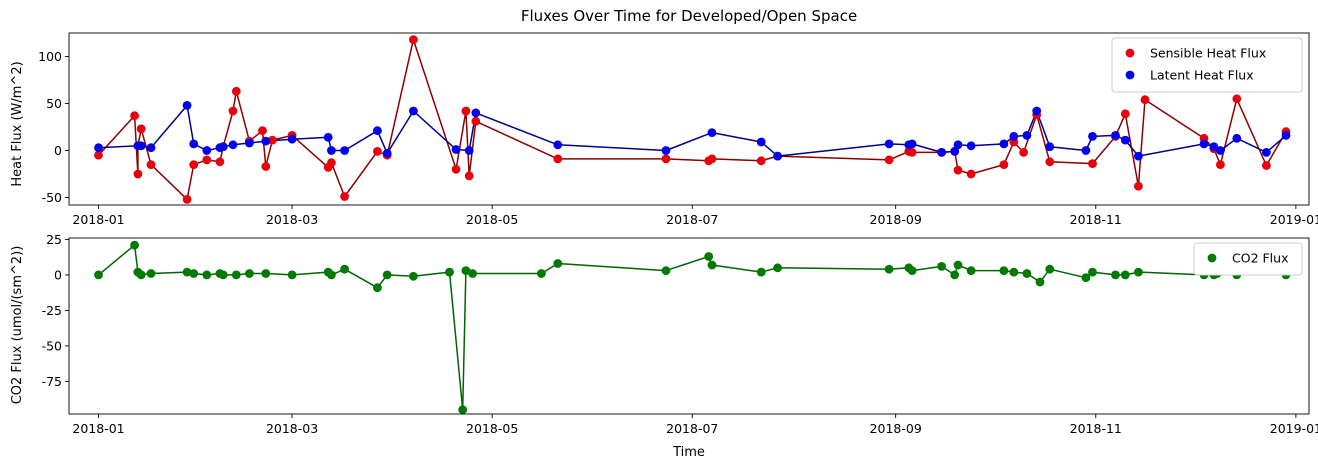  Describe the element at coordinates (52, 310) in the screenshot. I see `y-tick-label: -25` at that location.